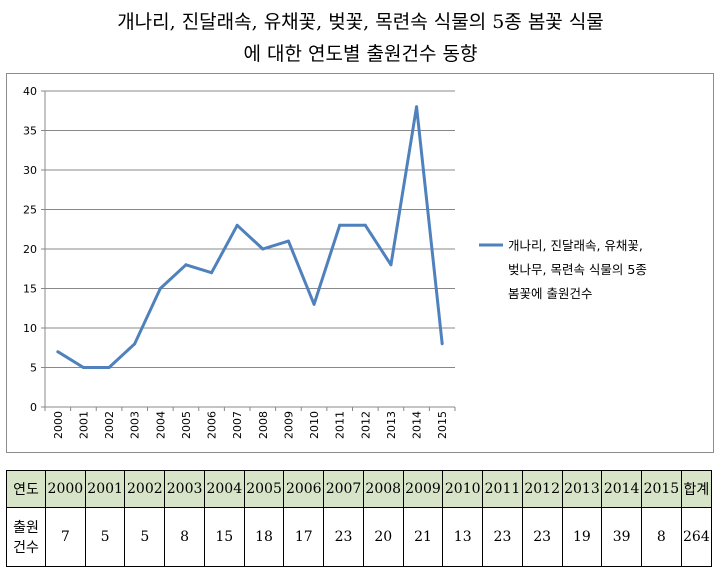 The width and height of the screenshot is (721, 571). What do you see at coordinates (577, 269) in the screenshot?
I see `legend-label: 벚나무, 목련속 식물의 5종` at bounding box center [577, 269].